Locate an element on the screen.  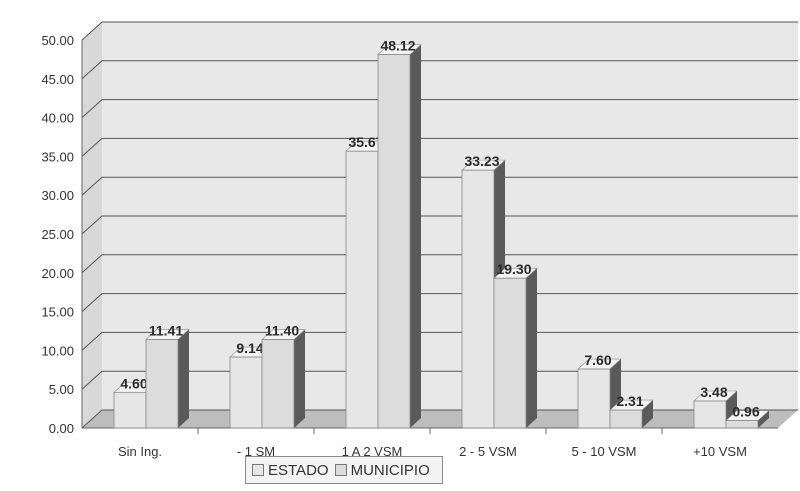
data-label: 0.96 is located at coordinates (745, 412).